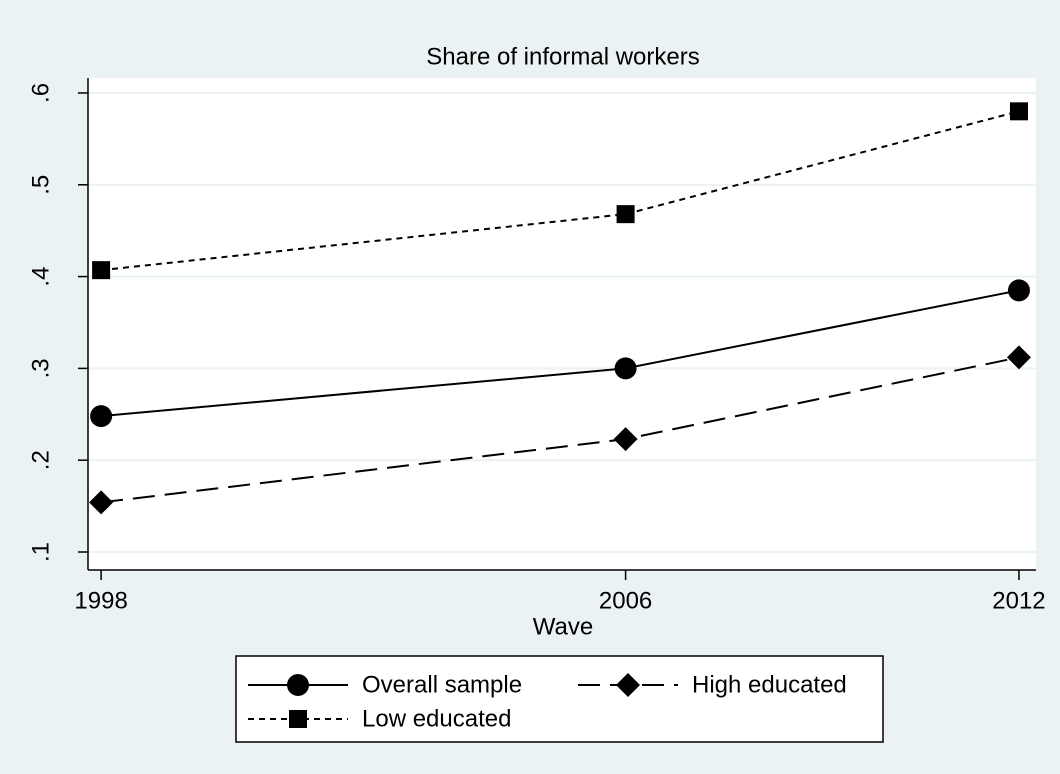  Describe the element at coordinates (562, 56) in the screenshot. I see `chart-title: Share of informal workers` at that location.